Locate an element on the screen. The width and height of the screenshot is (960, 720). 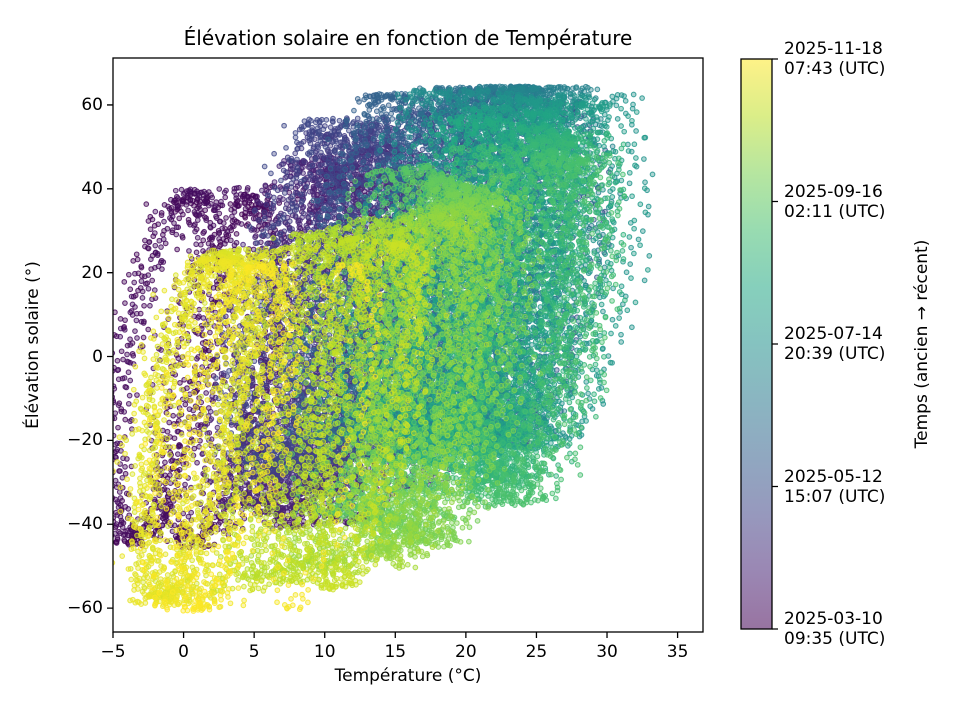
y-tick-label: −20 is located at coordinates (85, 440).